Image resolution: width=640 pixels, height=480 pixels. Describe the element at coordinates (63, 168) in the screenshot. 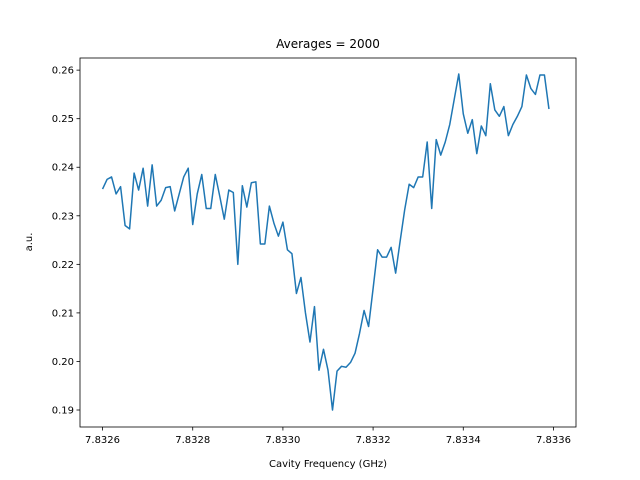

I see `y-tick-label: 0.24` at that location.